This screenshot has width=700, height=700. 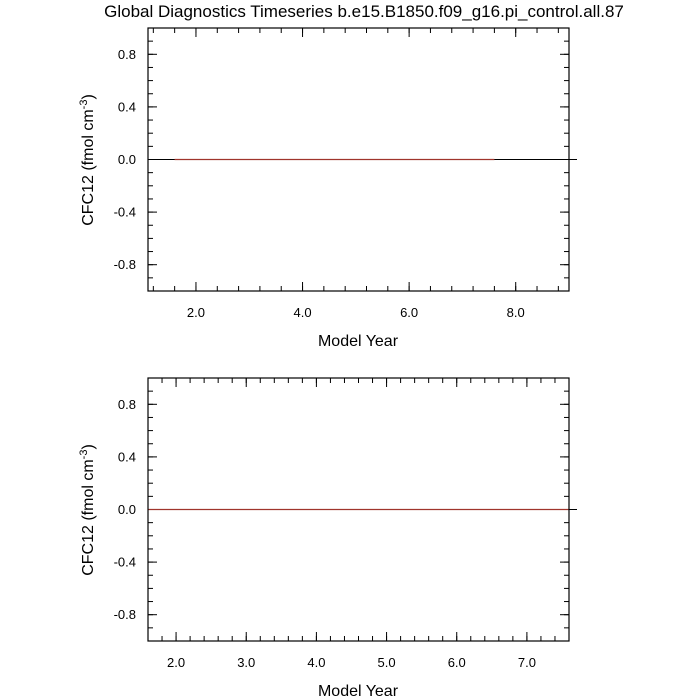 I want to click on bottom-y-axis-label: CFC12 (fmol cm-3), so click(x=87, y=510).